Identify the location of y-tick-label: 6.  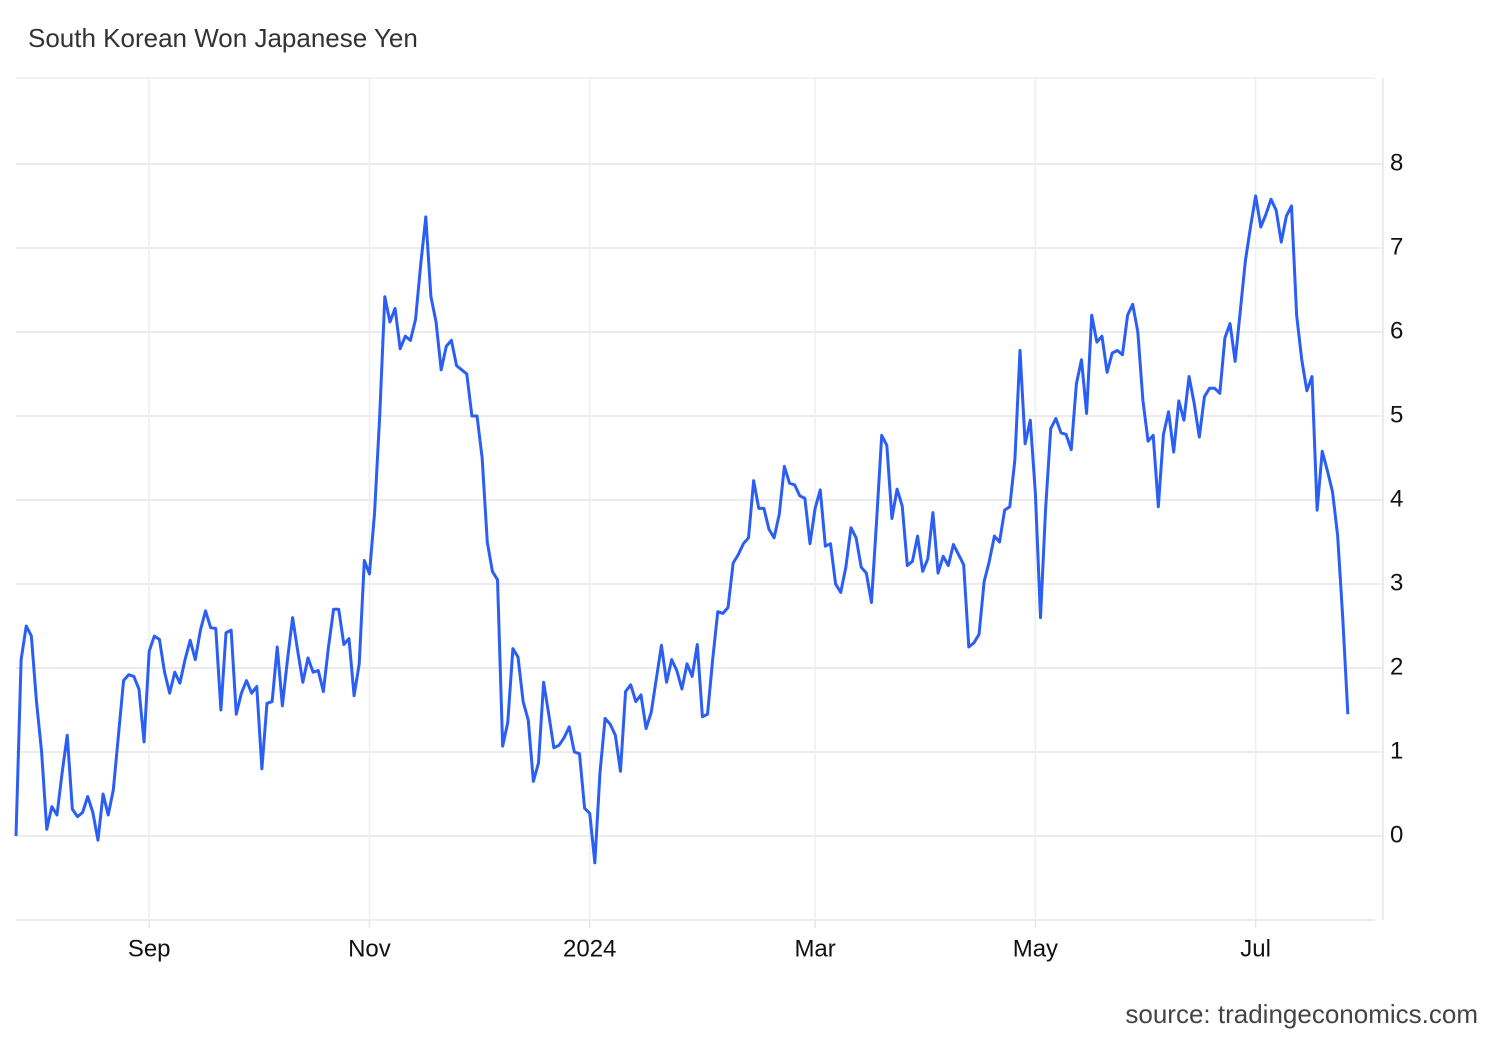
(1396, 330).